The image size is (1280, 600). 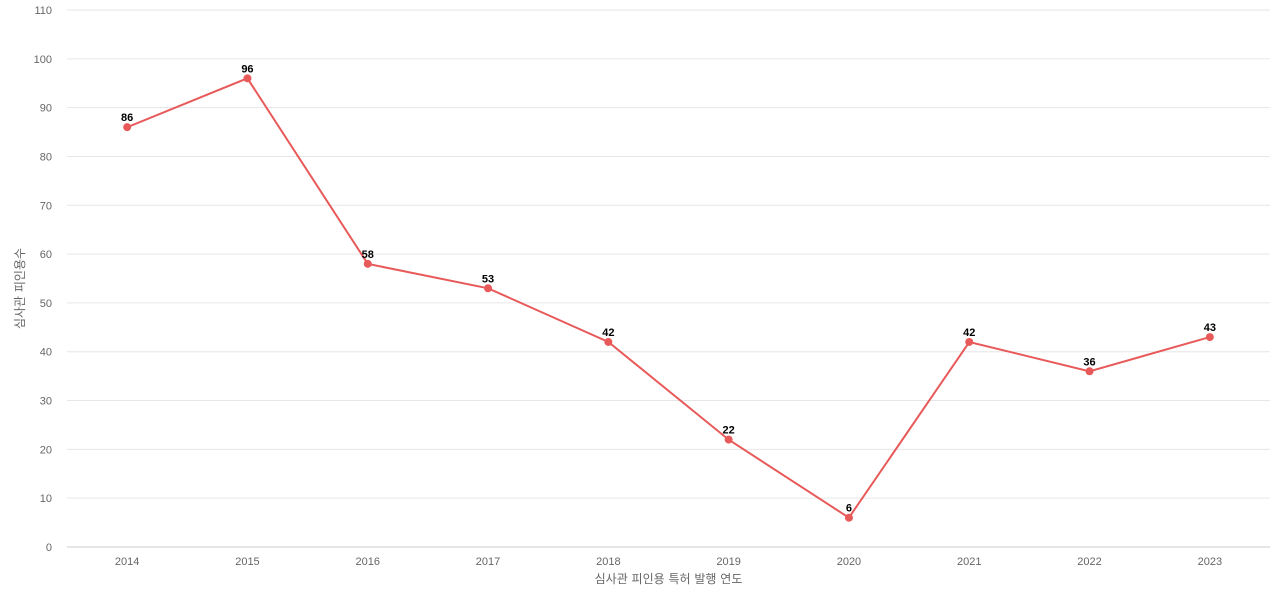 What do you see at coordinates (1089, 362) in the screenshot?
I see `data-label: 36` at bounding box center [1089, 362].